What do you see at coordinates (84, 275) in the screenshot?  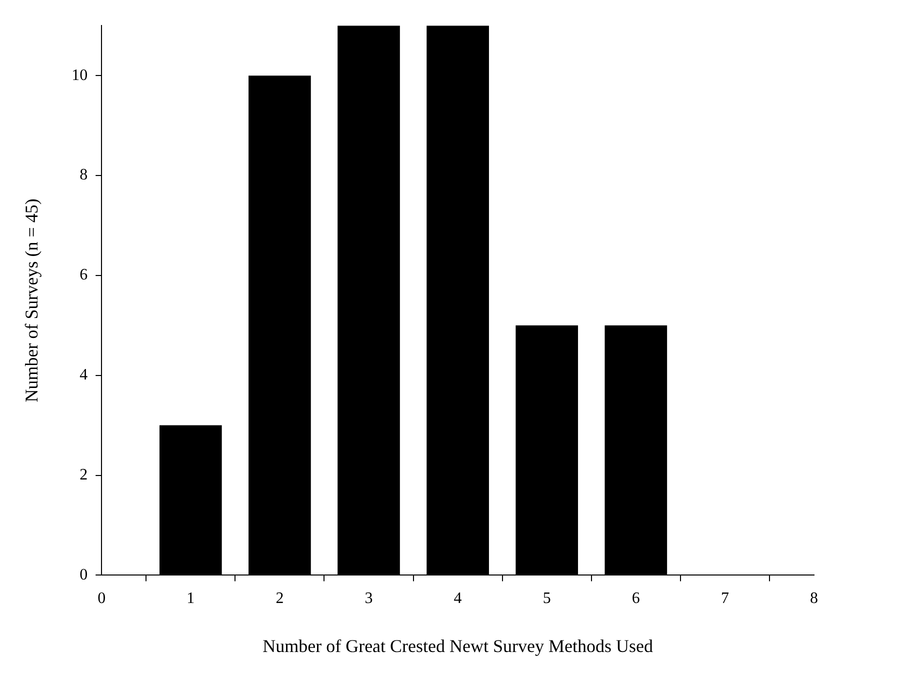 I see `y-tick-label: 6` at bounding box center [84, 275].